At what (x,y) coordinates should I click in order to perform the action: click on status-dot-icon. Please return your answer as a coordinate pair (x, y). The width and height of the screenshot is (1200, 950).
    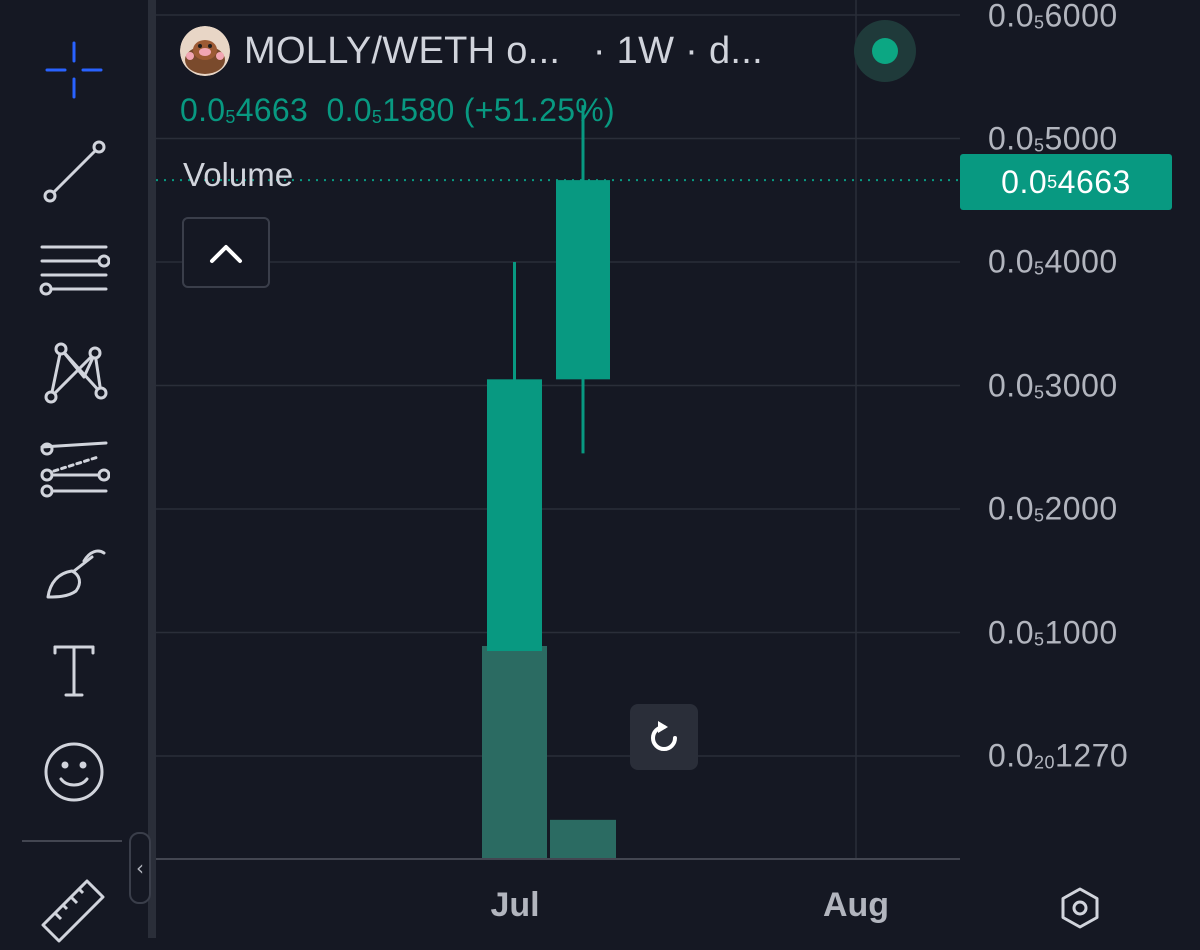
    Looking at the image, I should click on (885, 51).